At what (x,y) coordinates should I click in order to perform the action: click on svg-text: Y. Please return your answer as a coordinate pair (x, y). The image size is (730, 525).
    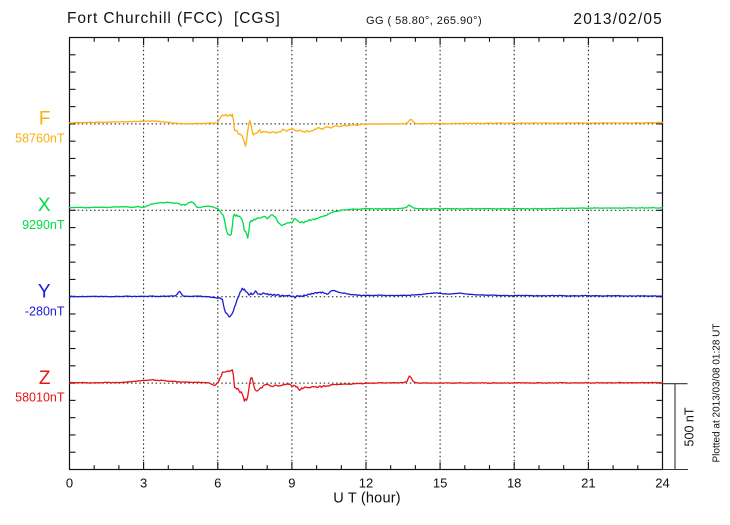
    Looking at the image, I should click on (44, 292).